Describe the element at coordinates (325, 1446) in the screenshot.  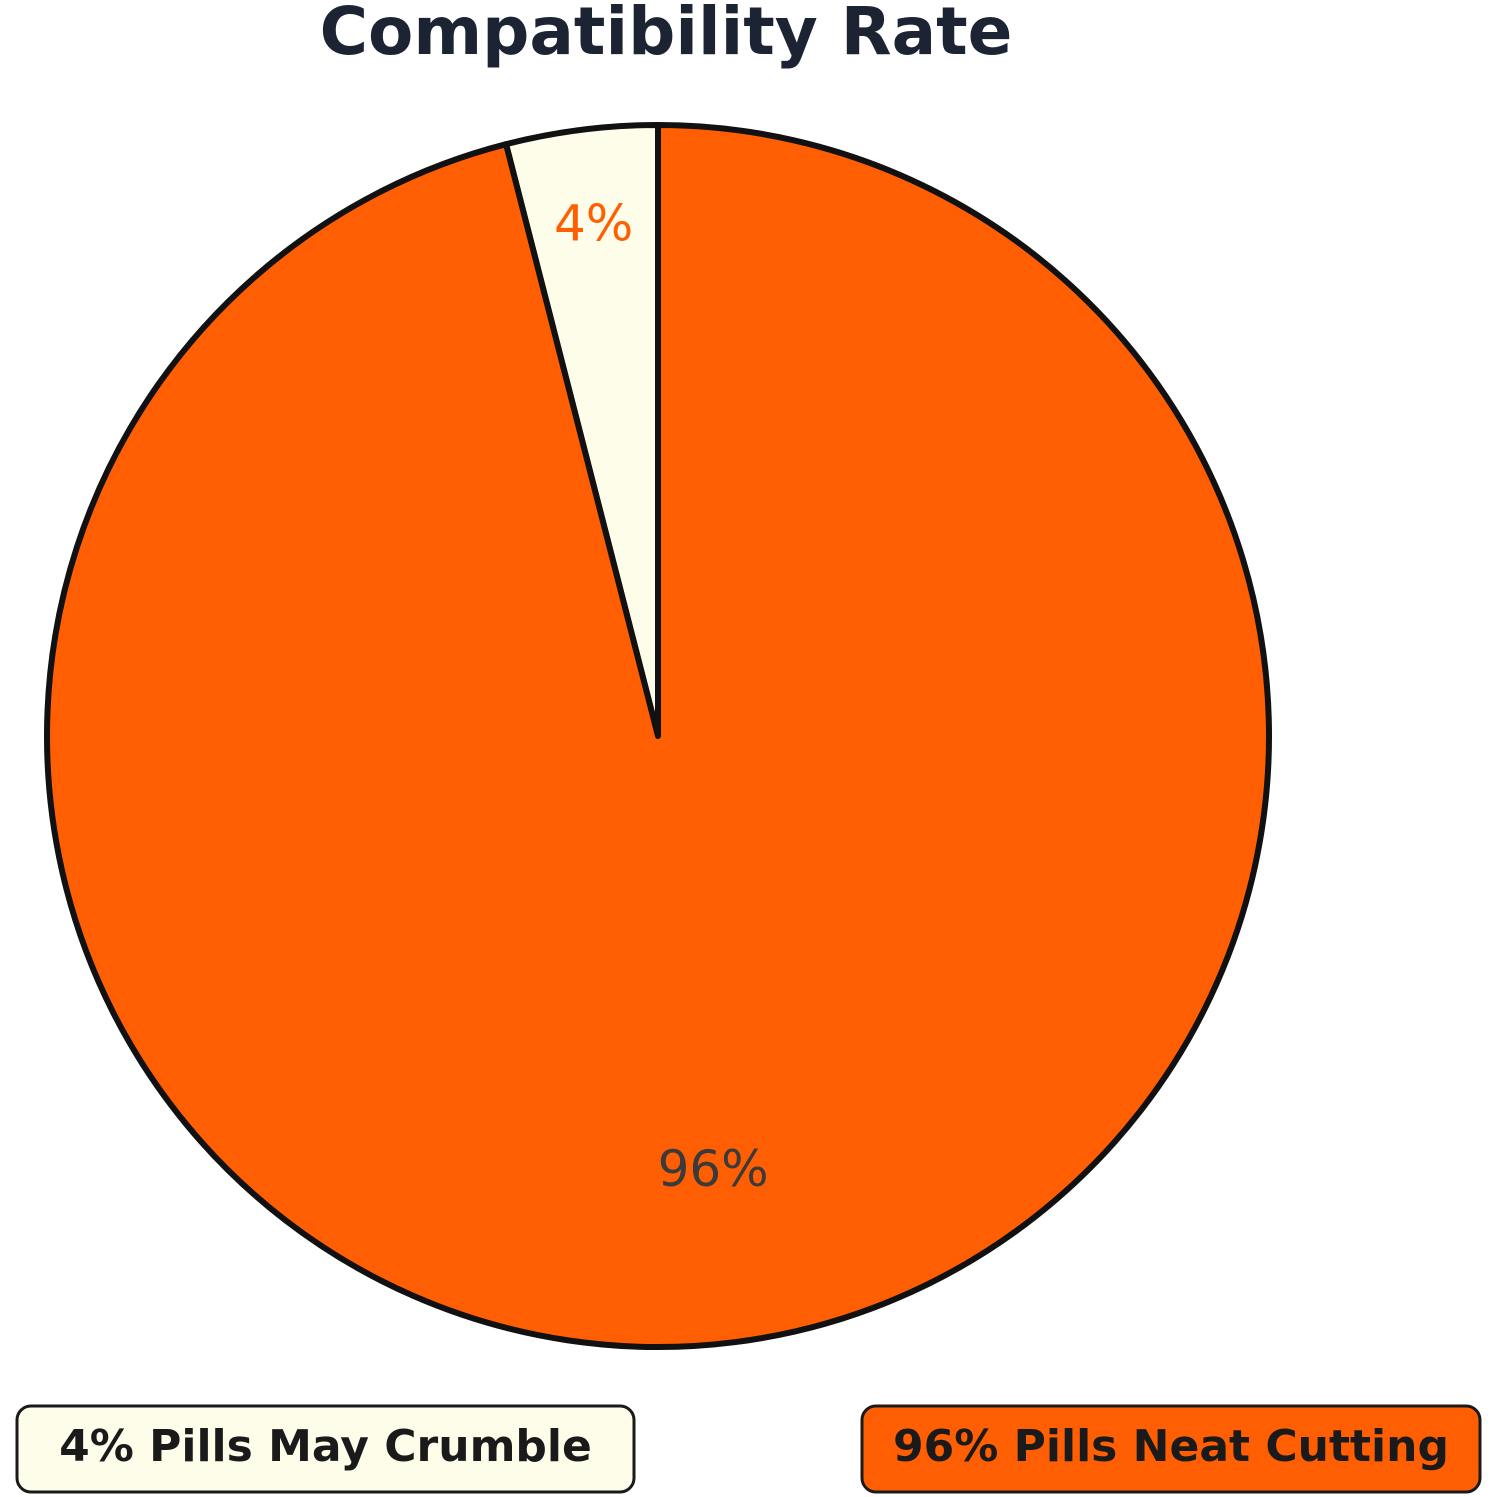
I see `legend-text: 4% Pills May Crumble` at that location.